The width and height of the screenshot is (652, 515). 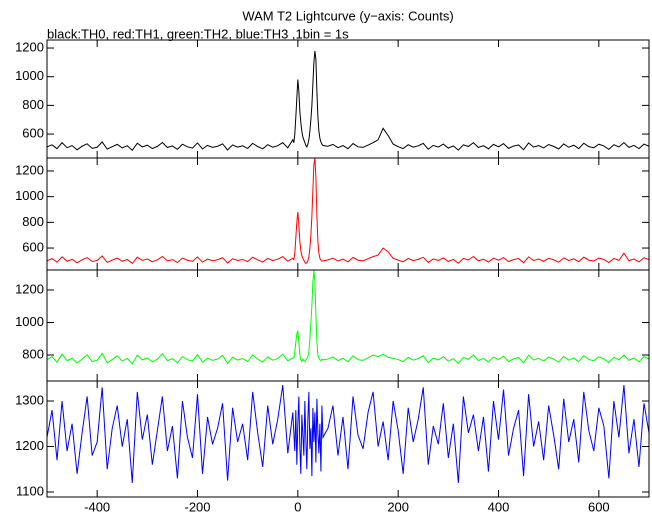 What do you see at coordinates (97, 506) in the screenshot?
I see `x-tick-label: -400` at bounding box center [97, 506].